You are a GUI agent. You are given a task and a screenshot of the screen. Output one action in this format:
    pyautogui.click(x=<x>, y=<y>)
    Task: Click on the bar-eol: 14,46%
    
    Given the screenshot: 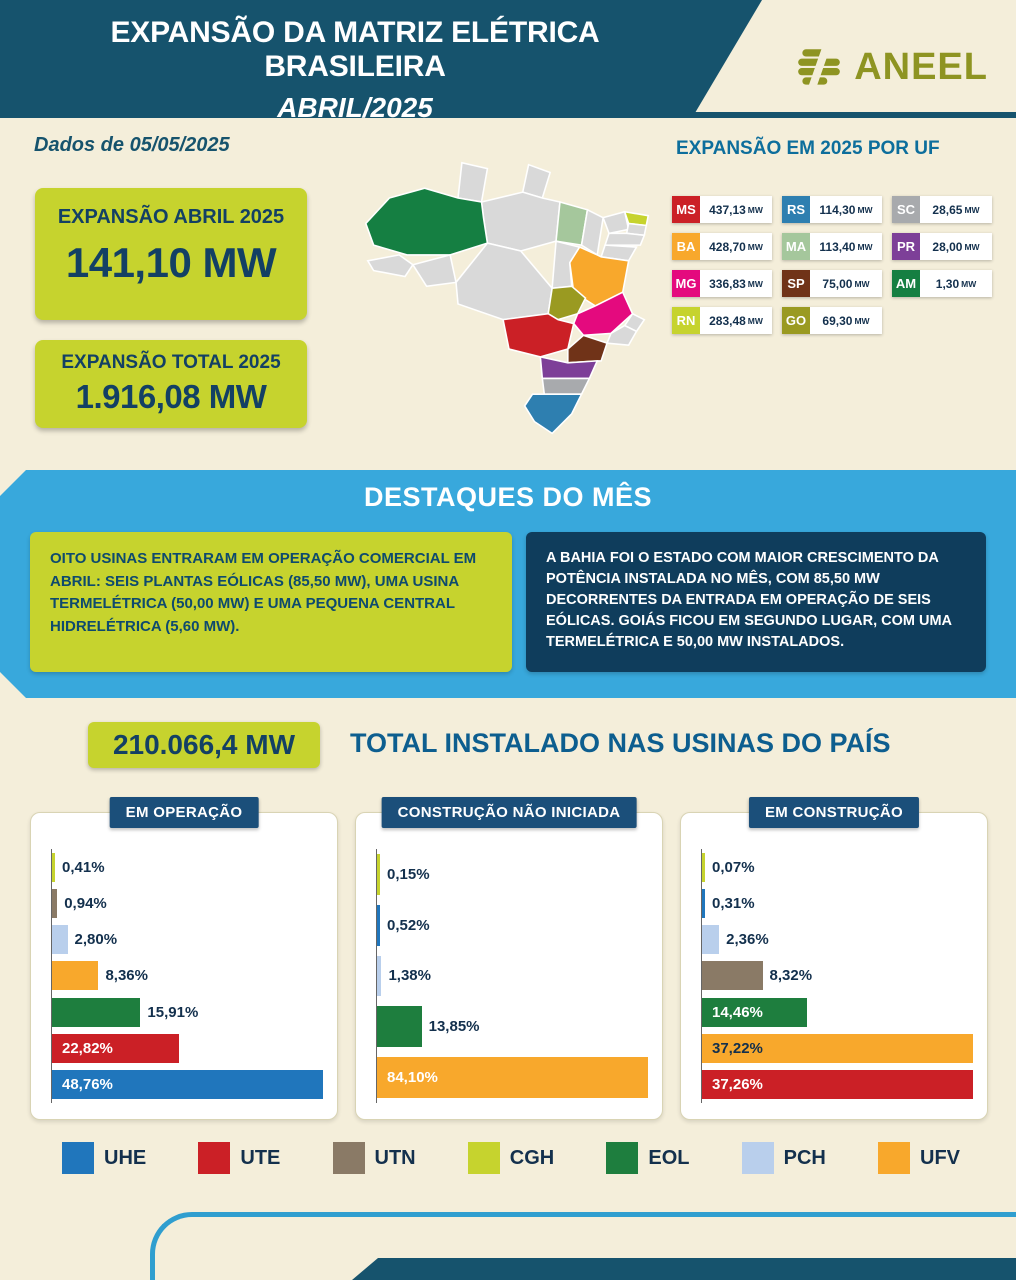 What is the action you would take?
    pyautogui.click(x=755, y=1012)
    